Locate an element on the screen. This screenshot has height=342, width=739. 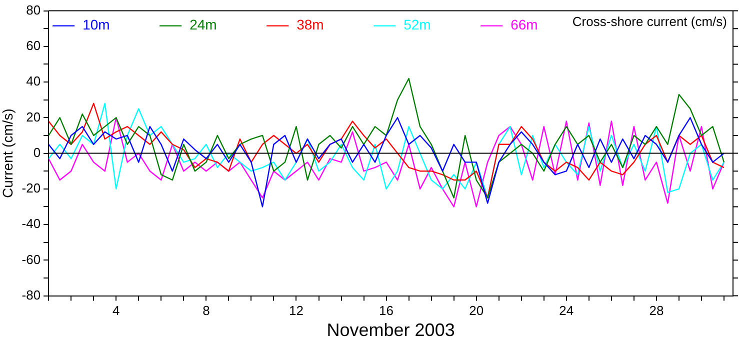
y-axis-title: Current (cm/s) is located at coordinates (8, 153).